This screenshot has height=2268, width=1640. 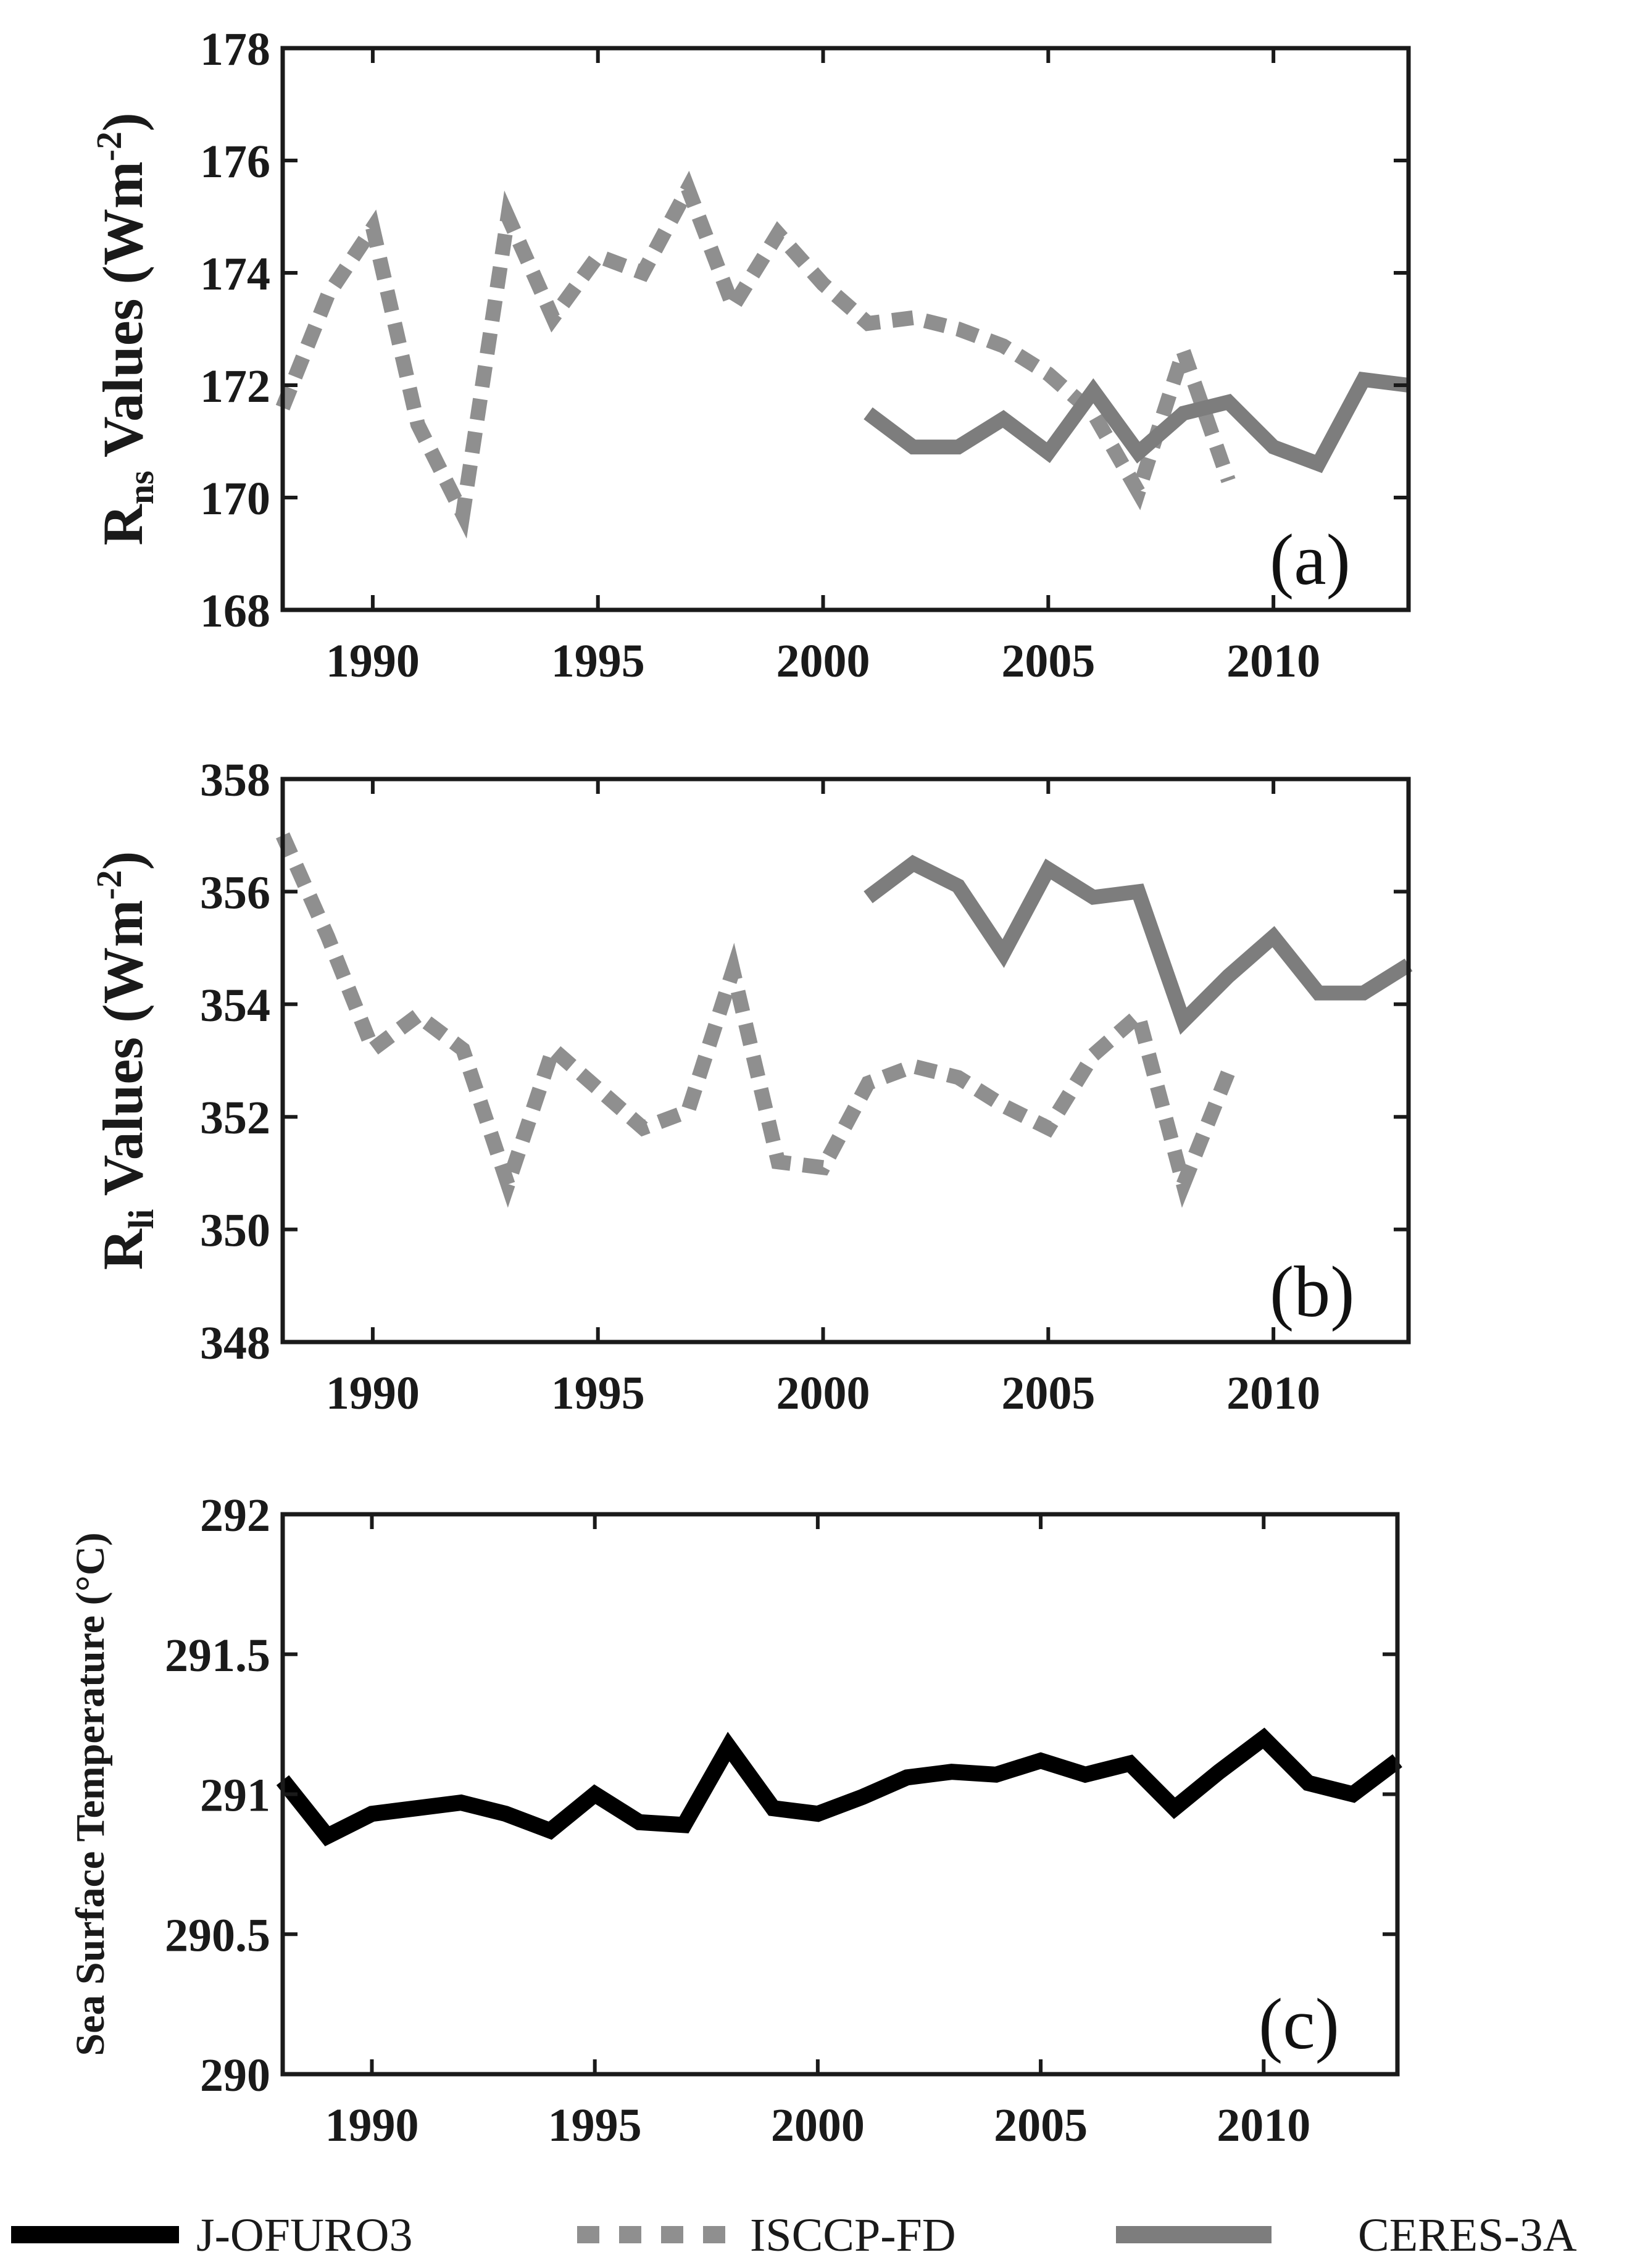 What do you see at coordinates (217, 1935) in the screenshot?
I see `y-tick-label: 290.5` at bounding box center [217, 1935].